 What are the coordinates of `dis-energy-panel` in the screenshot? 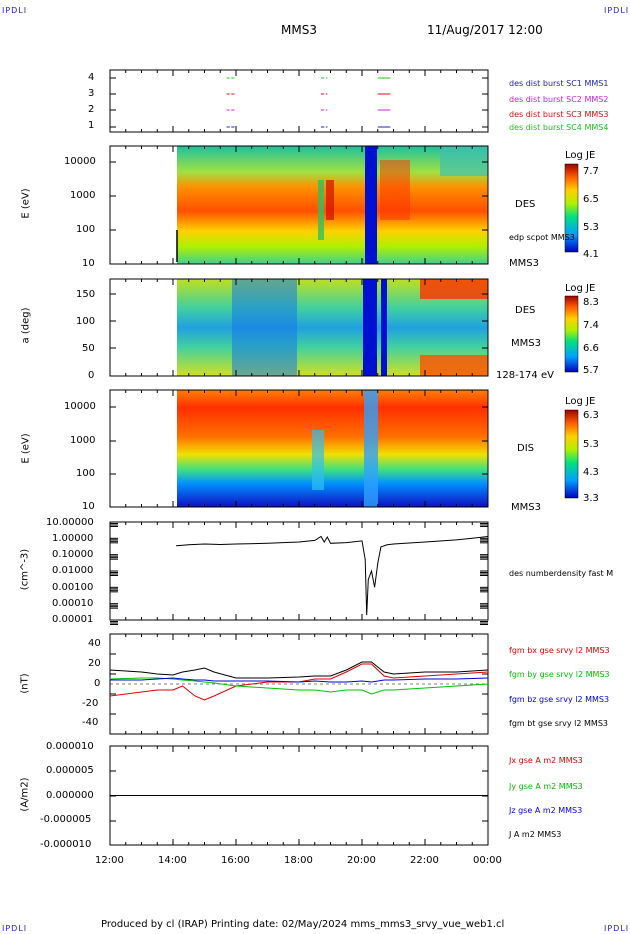 It's located at (299, 448).